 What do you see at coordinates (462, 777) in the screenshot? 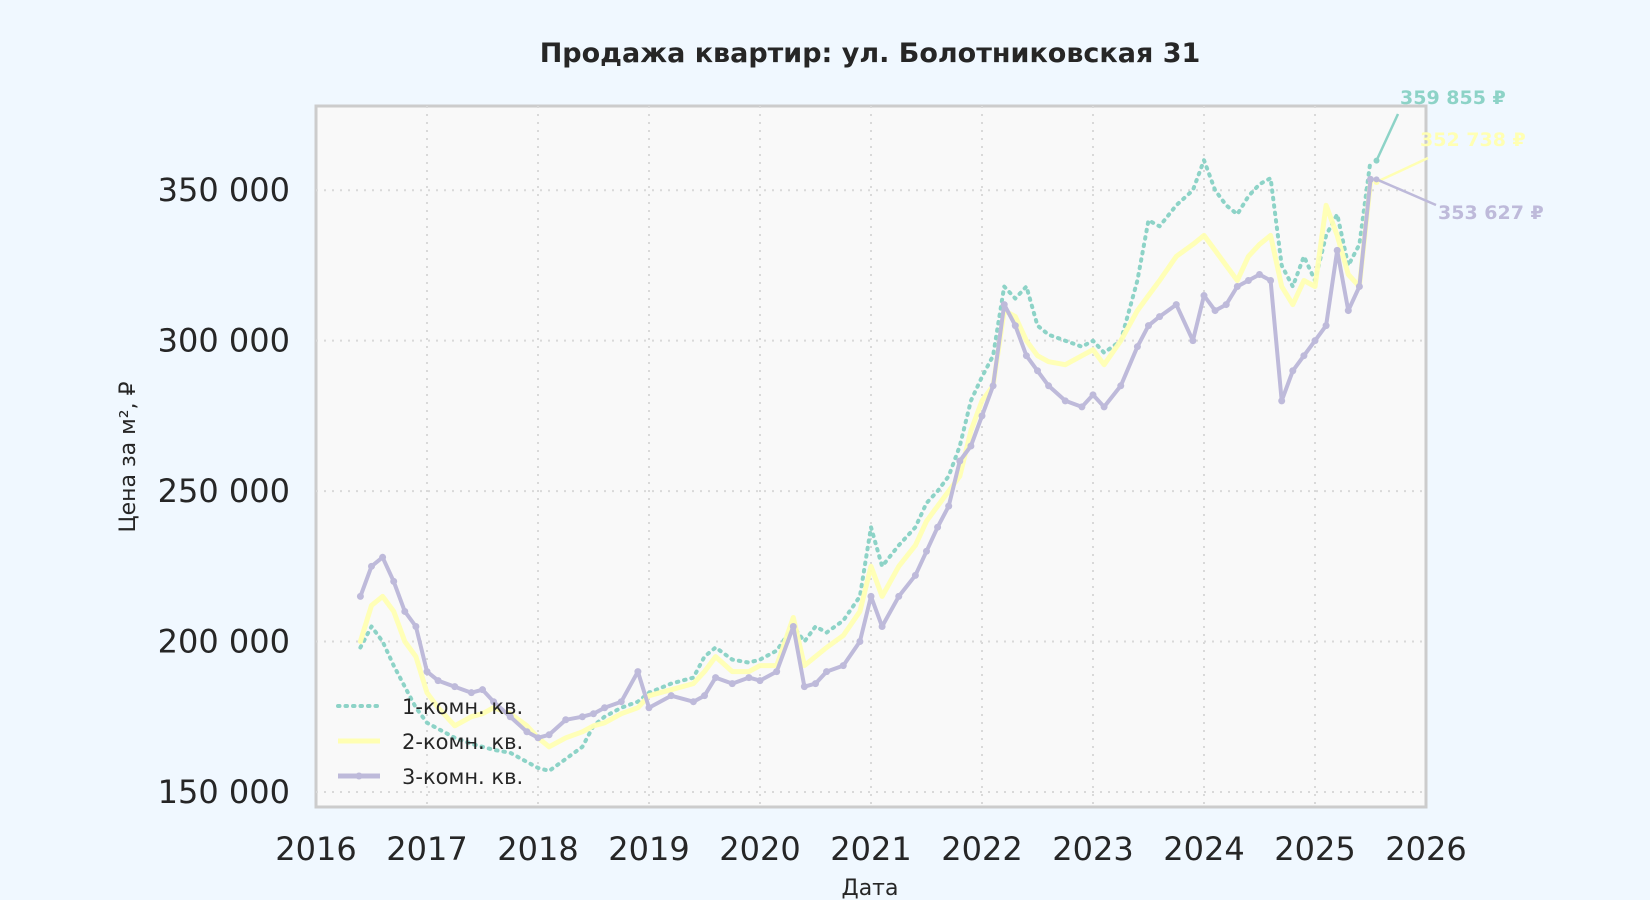
I see `legend-label-3: 3-комн. кв.` at bounding box center [462, 777].